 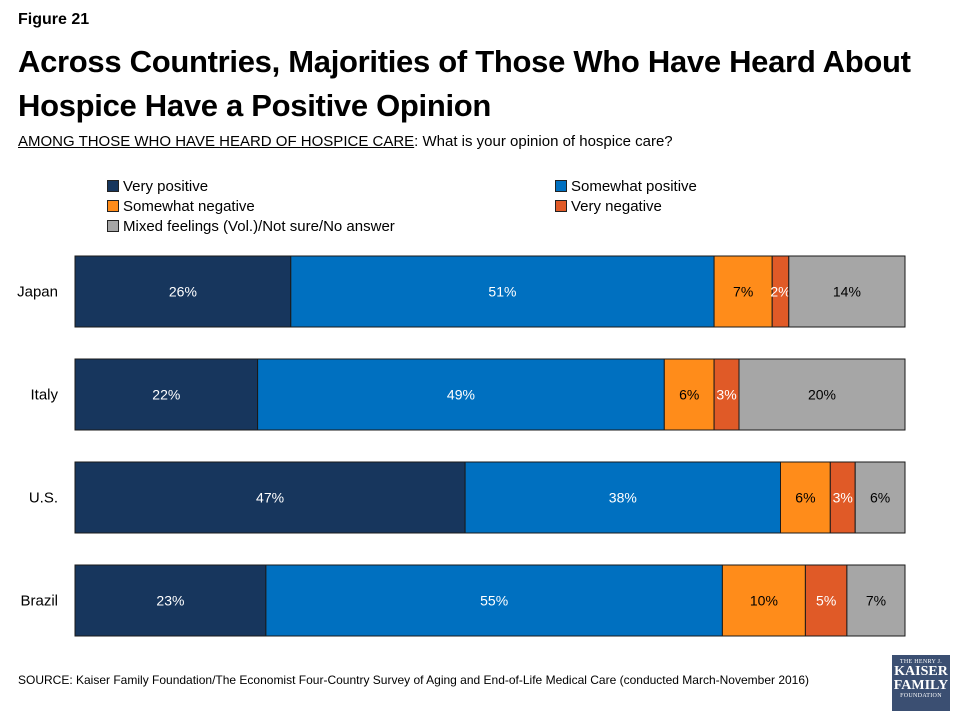 What do you see at coordinates (43, 498) in the screenshot?
I see `category-label-u-s: U.S.` at bounding box center [43, 498].